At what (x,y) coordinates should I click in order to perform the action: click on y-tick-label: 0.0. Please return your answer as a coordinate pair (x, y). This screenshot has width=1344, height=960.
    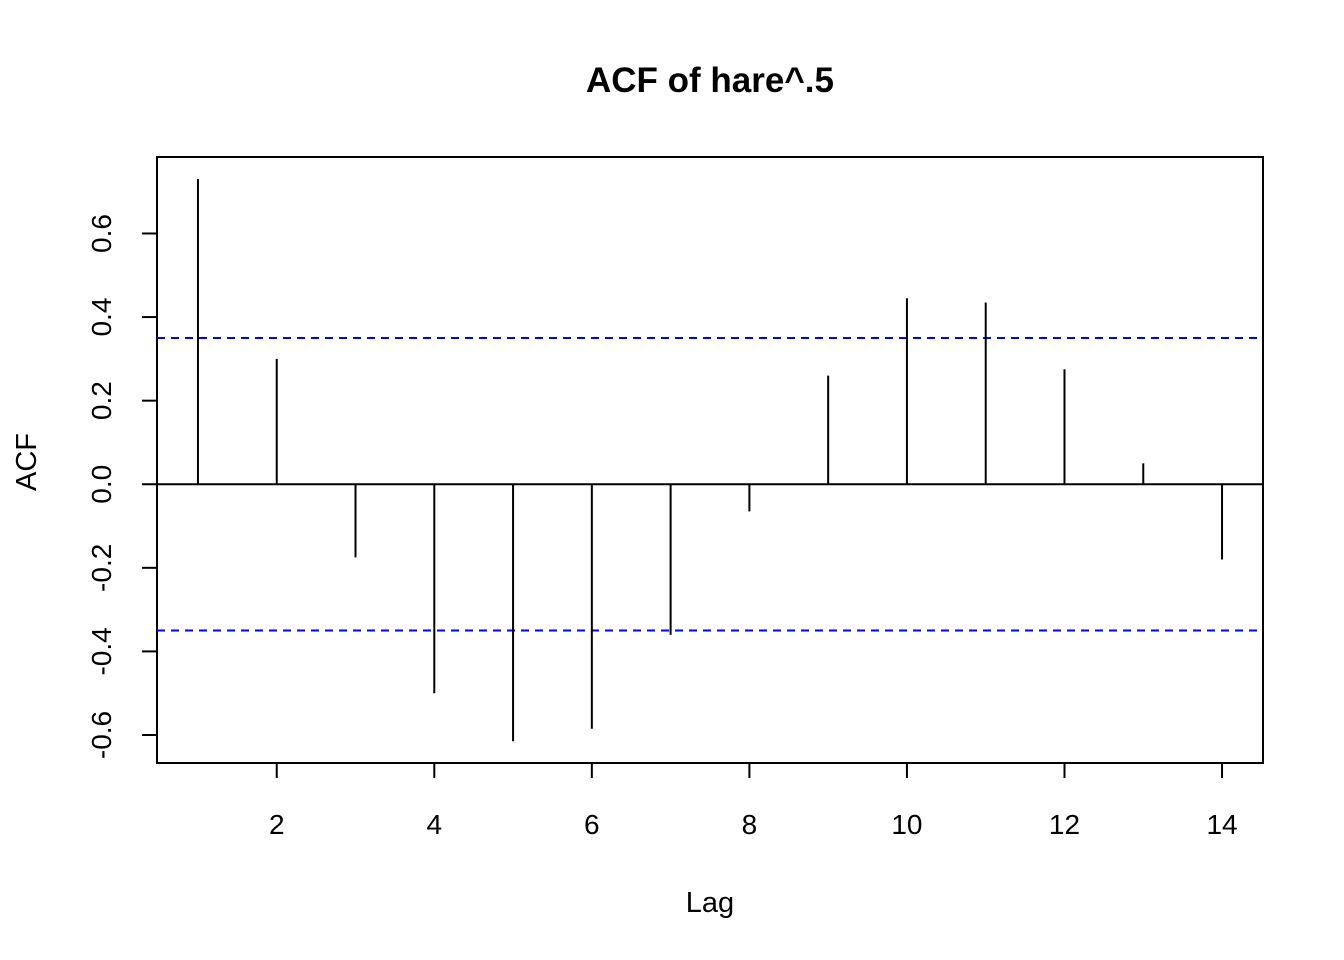
    Looking at the image, I should click on (101, 484).